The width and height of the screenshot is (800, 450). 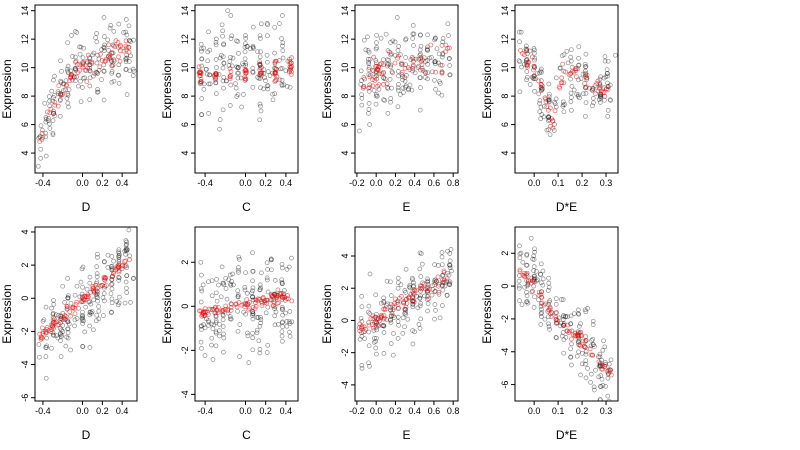 I want to click on y-tick-label: 6, so click(x=345, y=124).